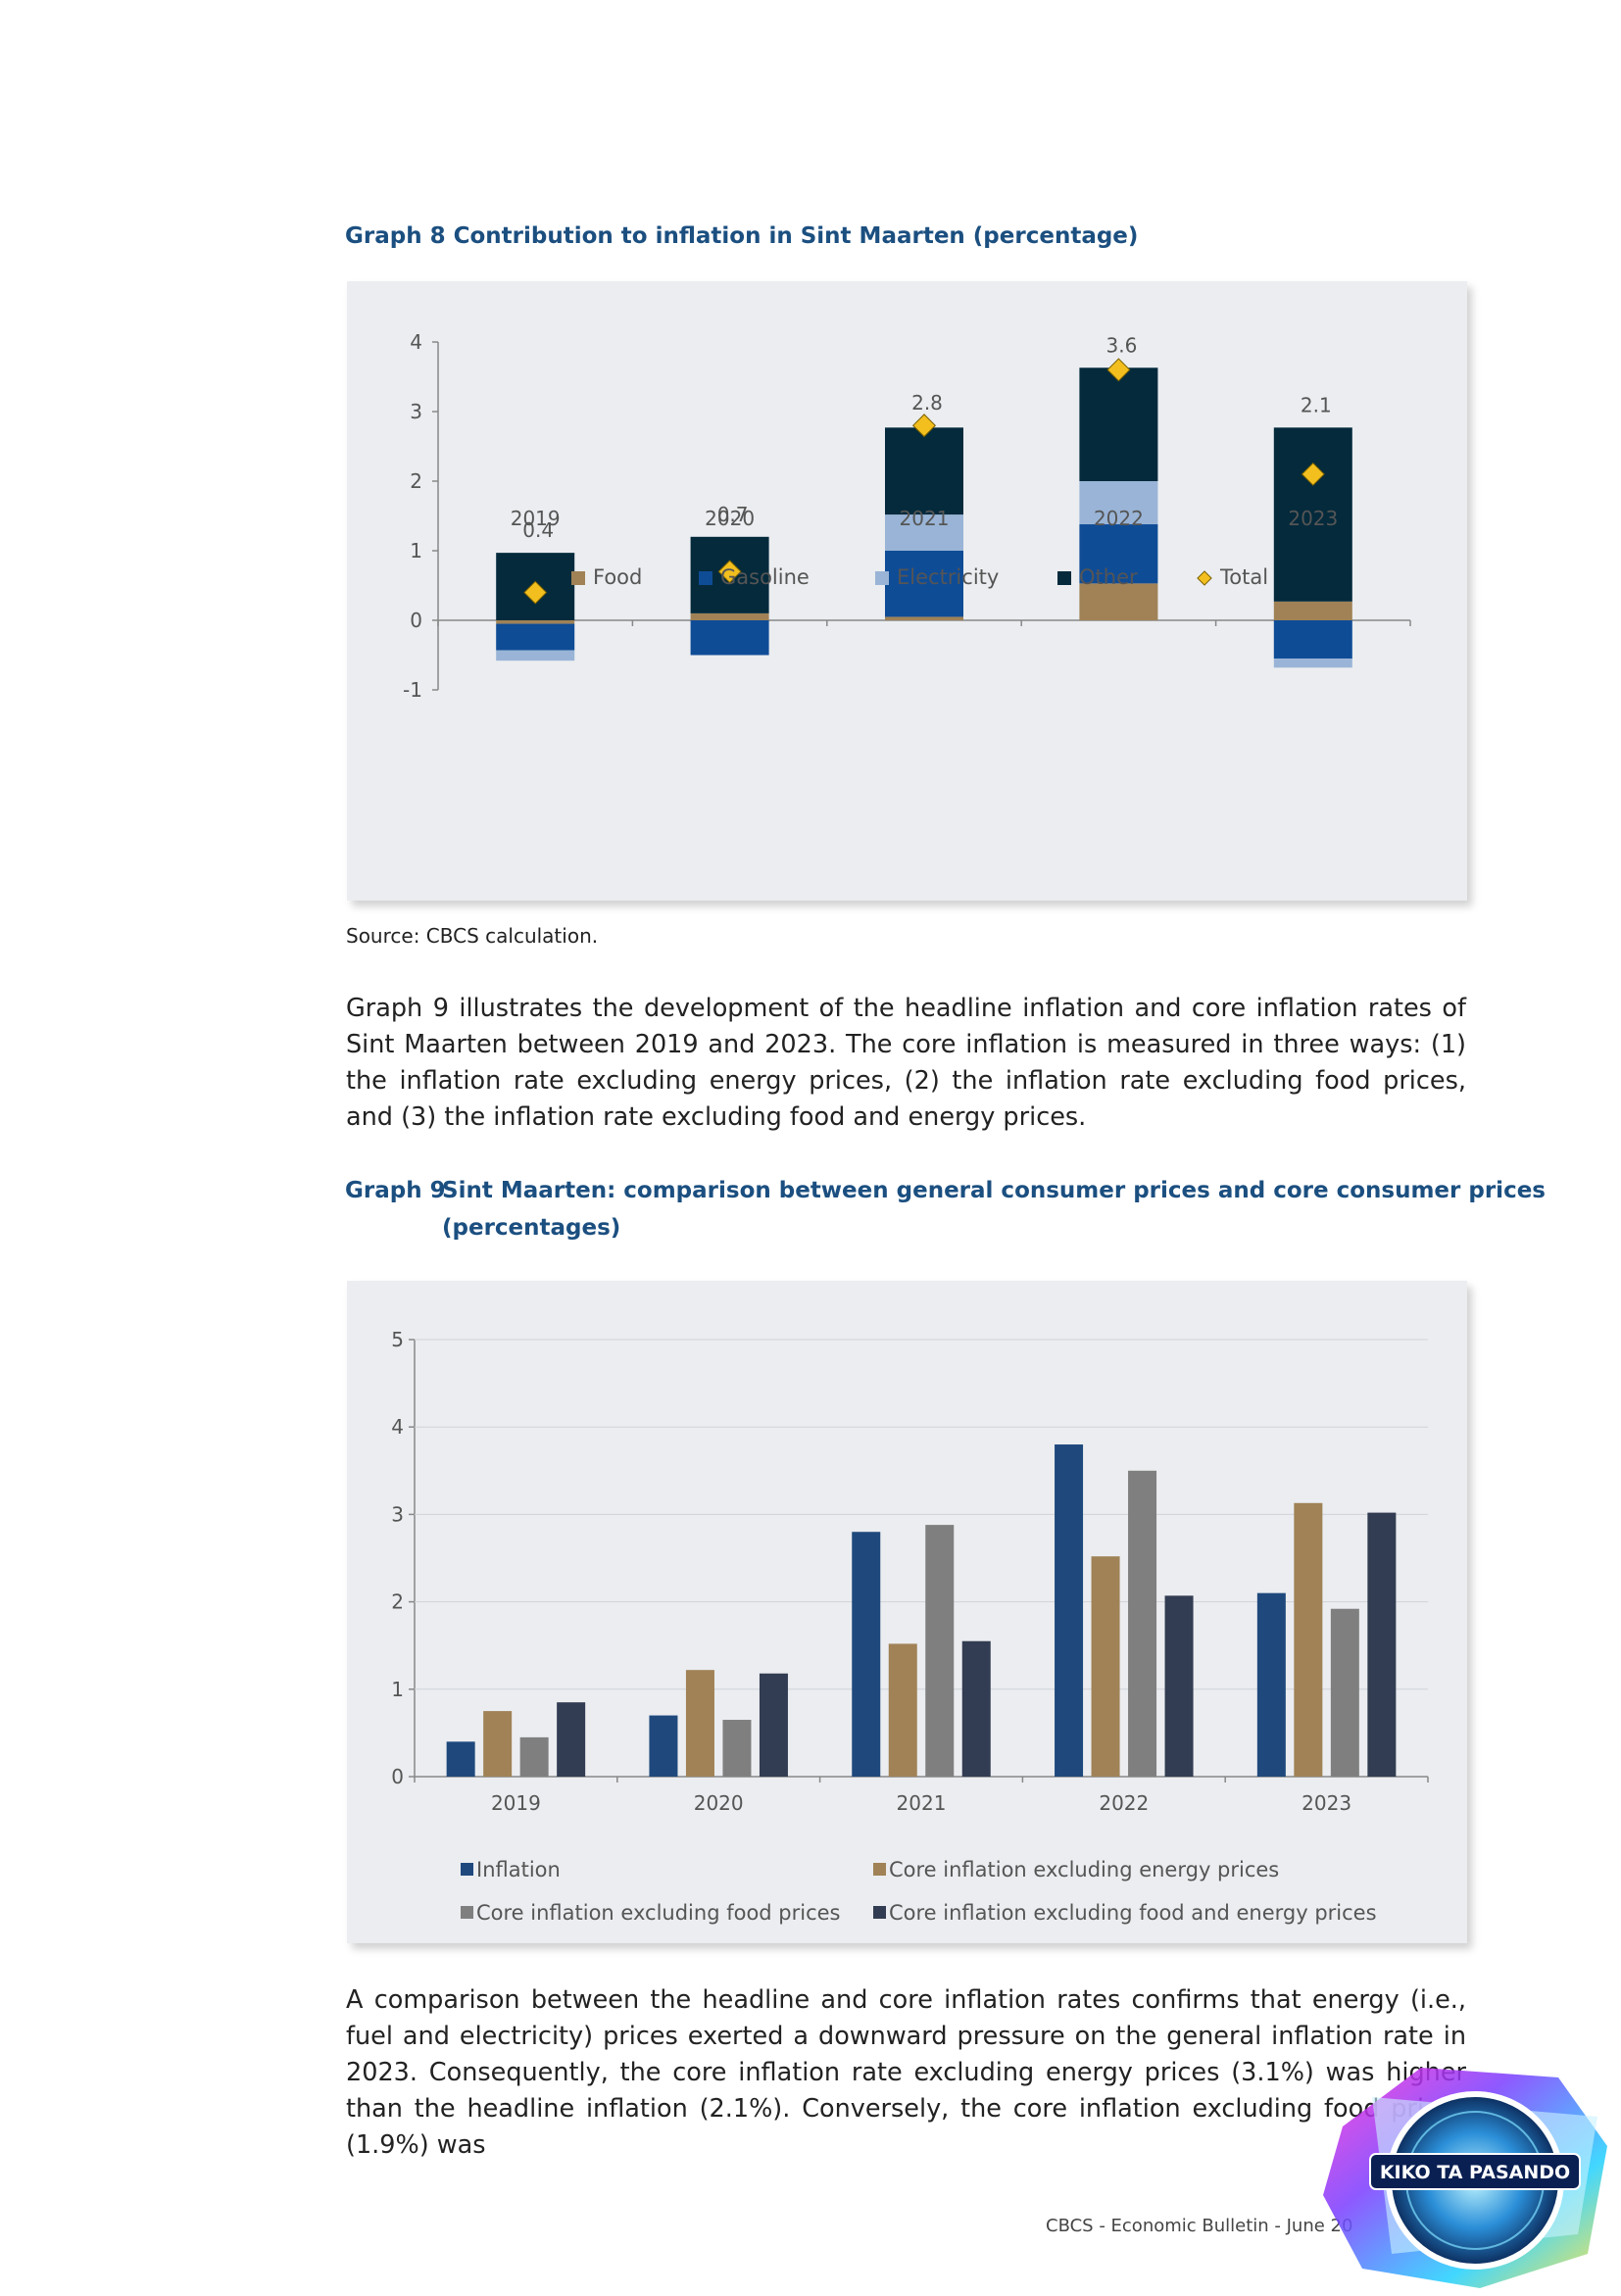 The image size is (1621, 2296). I want to click on graph8-source: Source: CBCS calculation., so click(472, 936).